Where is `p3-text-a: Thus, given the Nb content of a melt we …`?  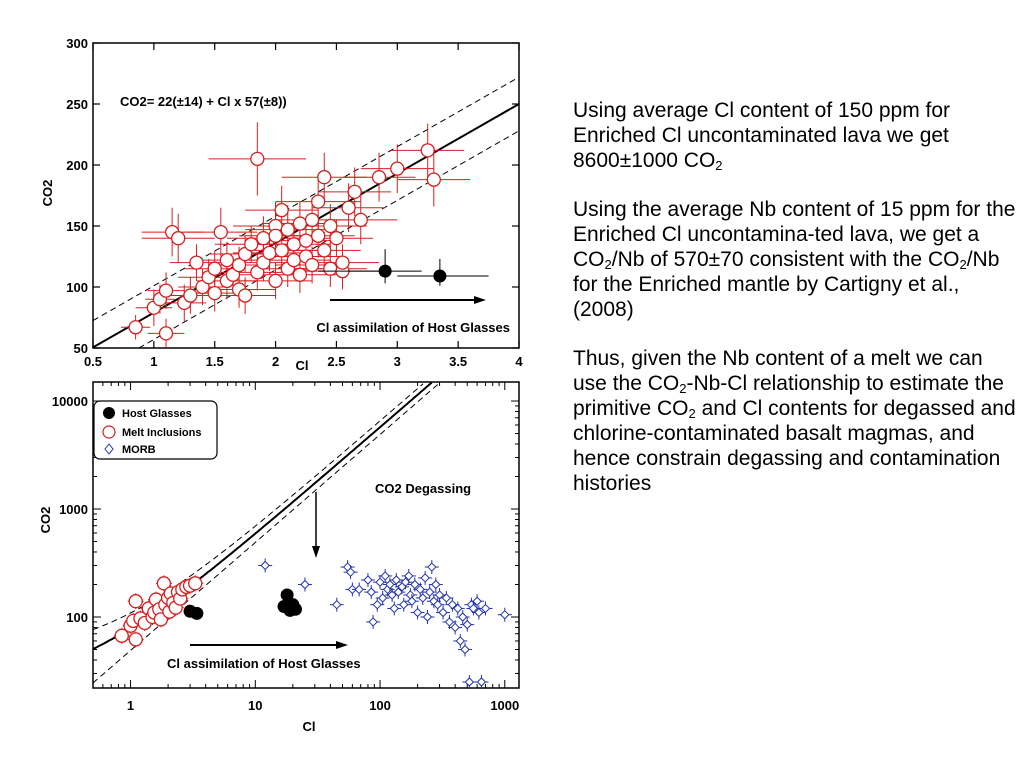
p3-text-a: Thus, given the Nb content of a melt we … is located at coordinates (778, 371).